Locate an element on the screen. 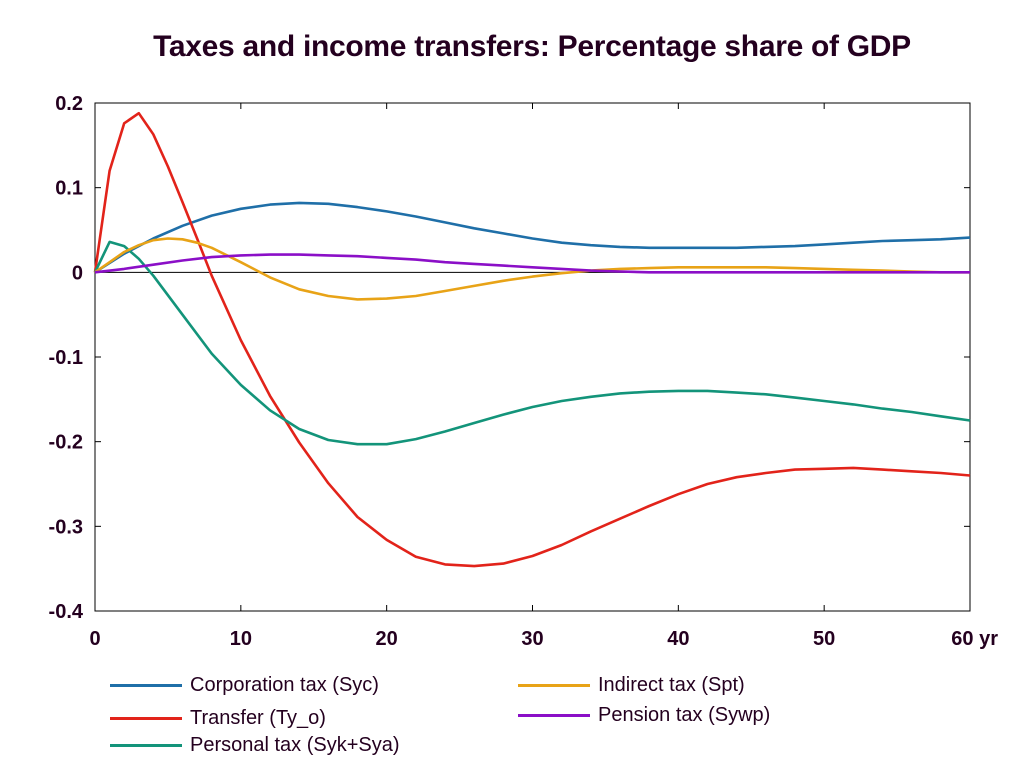 The image size is (1024, 778). legend-item-transfer: Transfer (Ty_o) is located at coordinates (218, 718).